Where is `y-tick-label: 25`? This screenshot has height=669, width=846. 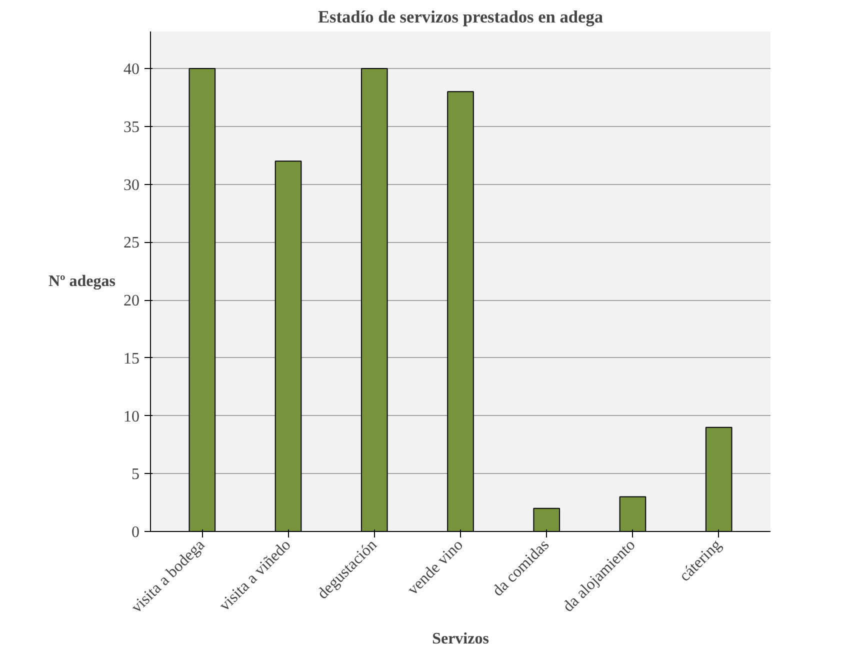
y-tick-label: 25 is located at coordinates (132, 243).